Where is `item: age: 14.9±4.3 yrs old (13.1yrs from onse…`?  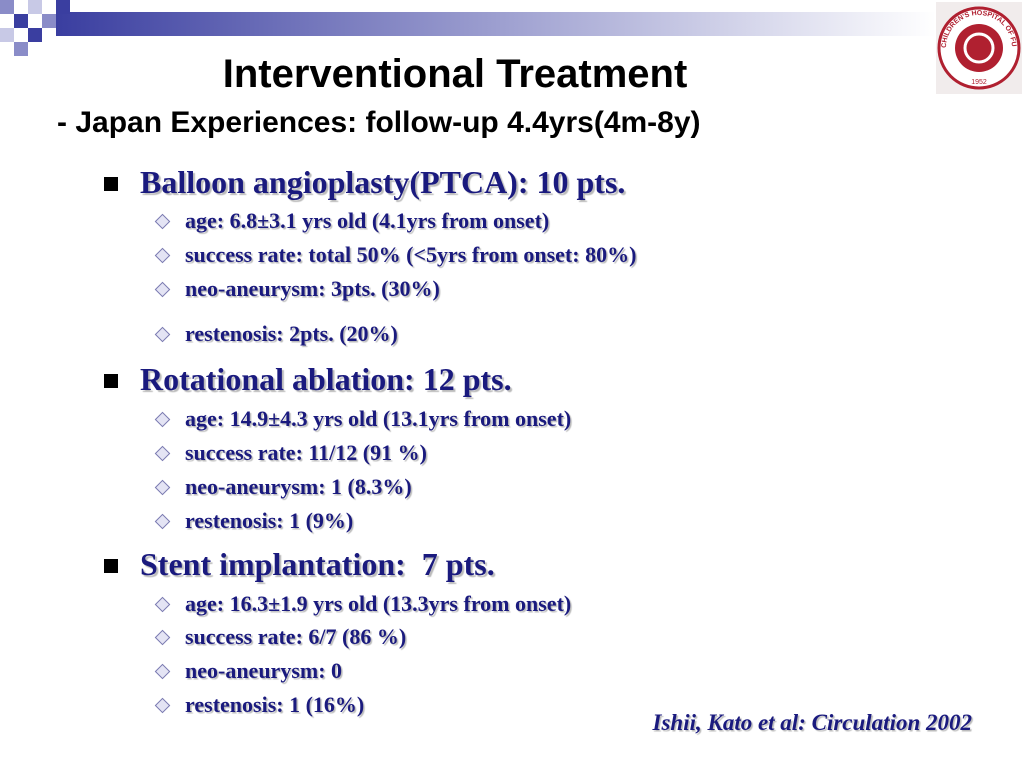
item: age: 14.9±4.3 yrs old (13.1yrs from onse… is located at coordinates (378, 418).